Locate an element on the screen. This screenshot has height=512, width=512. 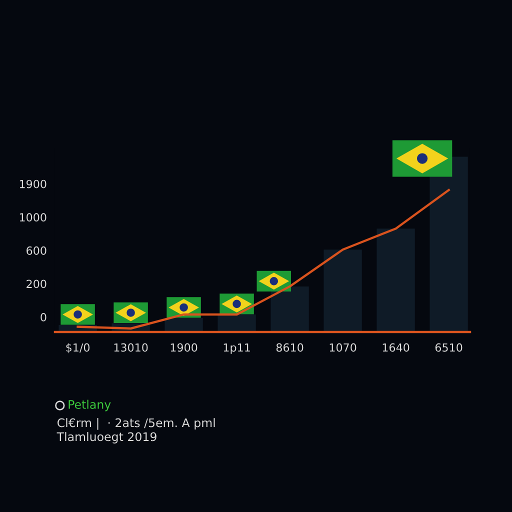
x-tick-label: 1640 is located at coordinates (396, 347).